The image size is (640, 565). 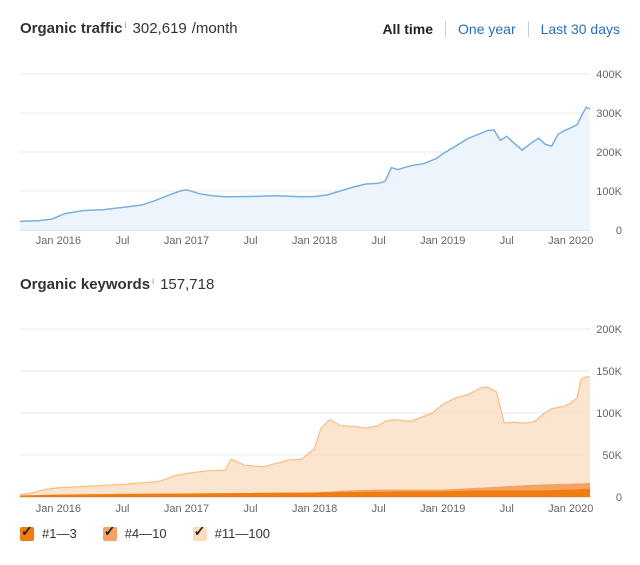 I want to click on tab-all-time: All time, so click(x=408, y=29).